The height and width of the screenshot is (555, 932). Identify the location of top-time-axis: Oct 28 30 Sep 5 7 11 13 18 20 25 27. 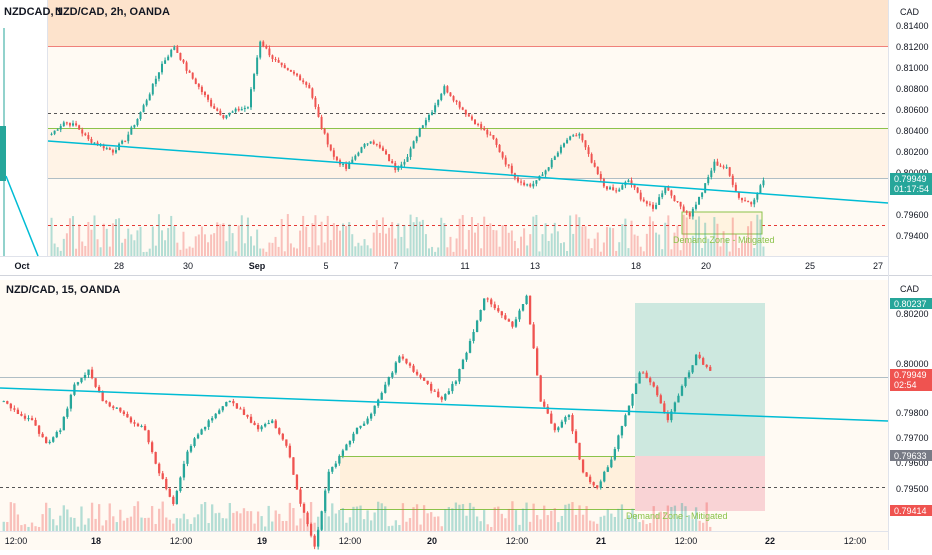
(448, 266).